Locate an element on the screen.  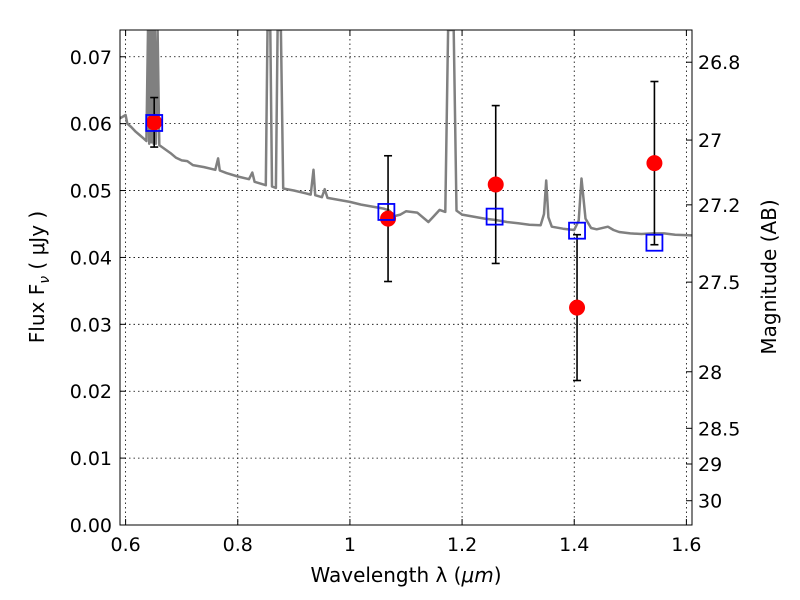
x-tick-label: 1.4 is located at coordinates (574, 545).